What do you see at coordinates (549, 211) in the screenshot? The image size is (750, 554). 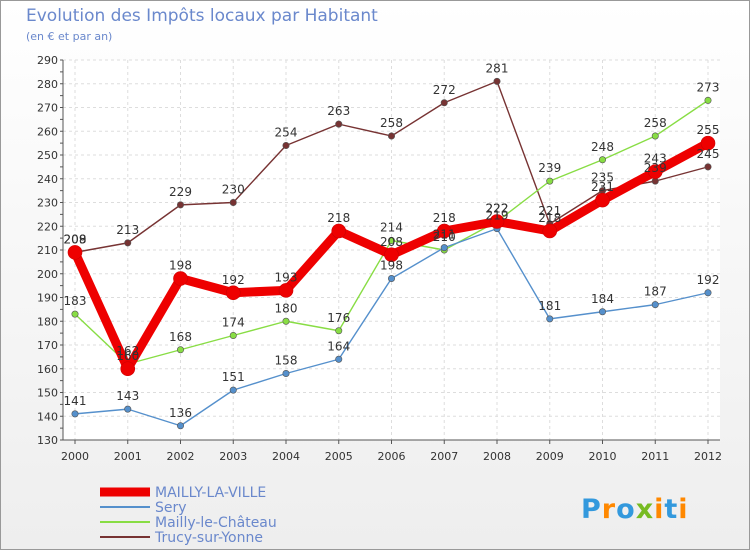 I see `data-label: 221` at bounding box center [549, 211].